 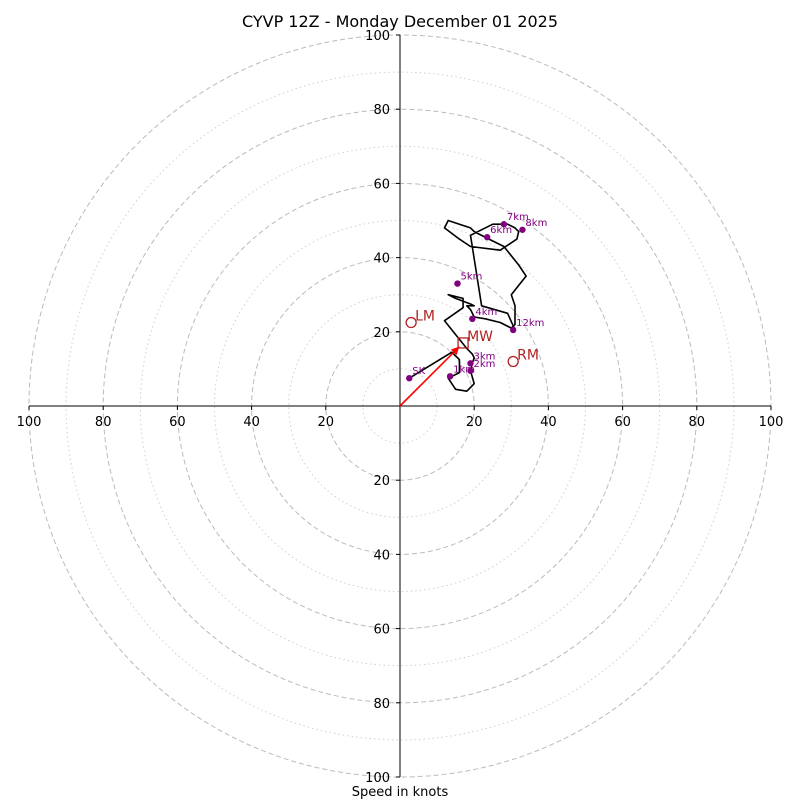 I want to click on height-label: 1km, so click(x=464, y=369).